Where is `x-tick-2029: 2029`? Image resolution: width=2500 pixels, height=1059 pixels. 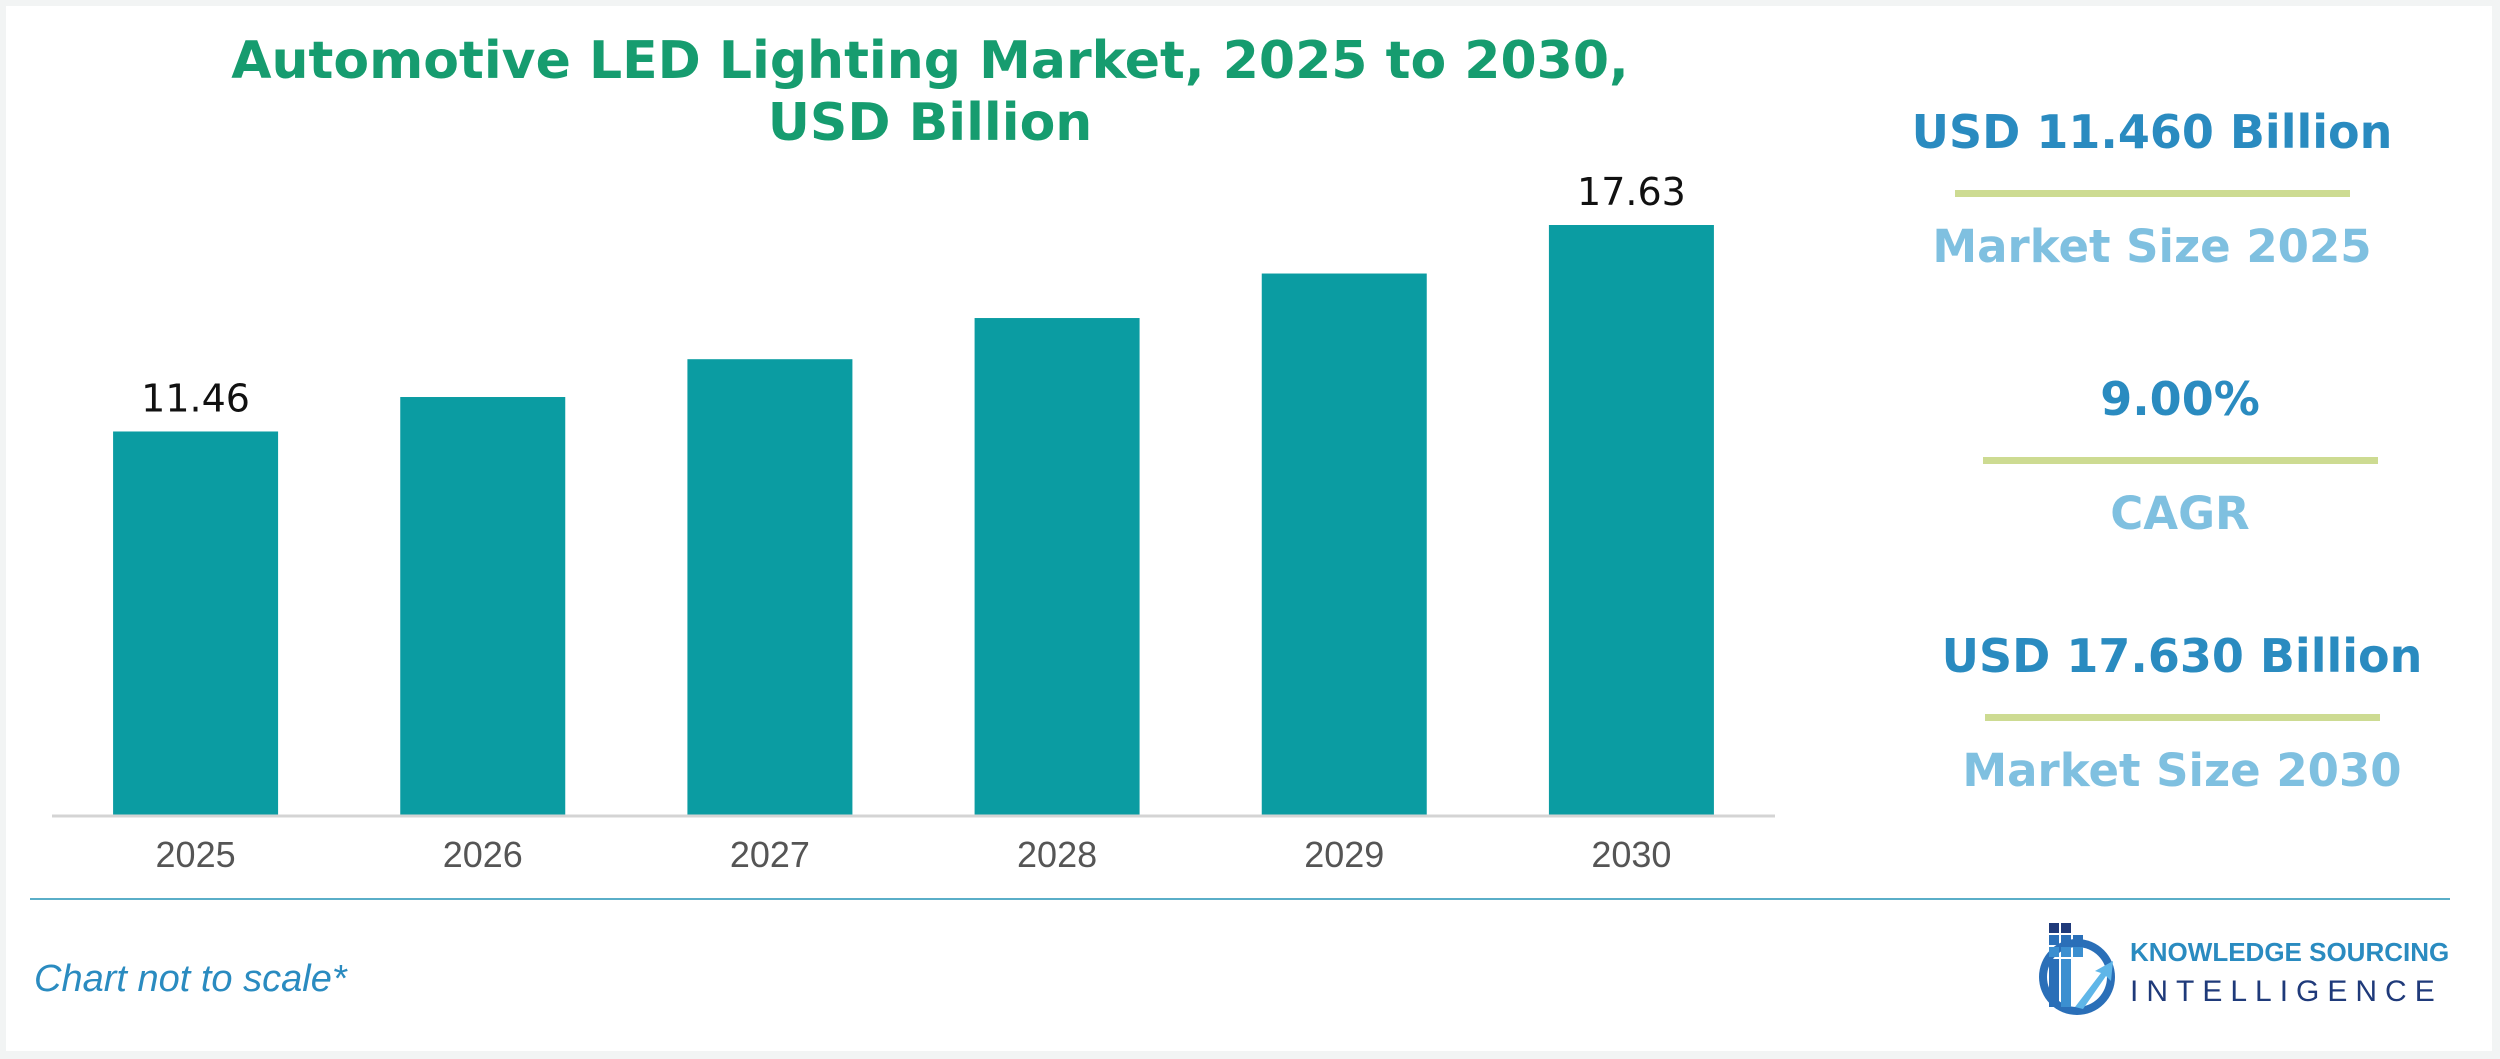
x-tick-2029: 2029 is located at coordinates (1344, 854).